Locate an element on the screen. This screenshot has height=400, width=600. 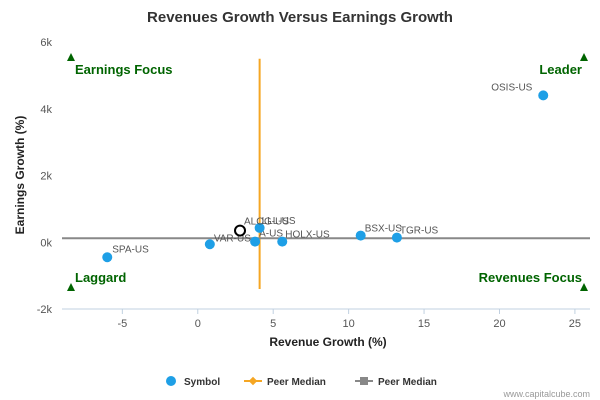
x-tick-label: 20 is located at coordinates (499, 324).